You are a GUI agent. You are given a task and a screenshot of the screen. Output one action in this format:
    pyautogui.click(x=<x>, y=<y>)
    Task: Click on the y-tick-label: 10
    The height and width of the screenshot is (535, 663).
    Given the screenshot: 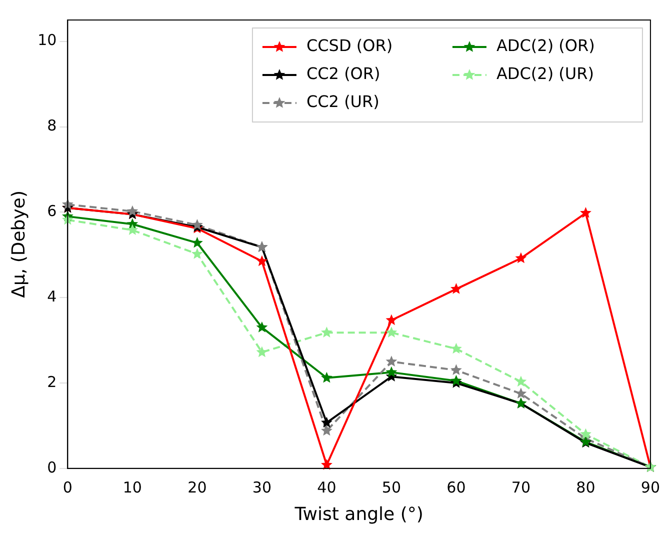 What is the action you would take?
    pyautogui.click(x=47, y=40)
    